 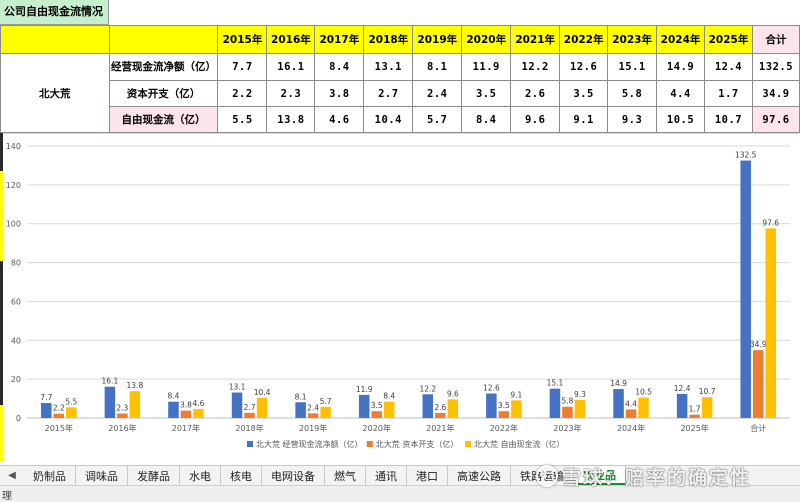 What do you see at coordinates (437, 119) in the screenshot?
I see `value-cell: 5.7` at bounding box center [437, 119].